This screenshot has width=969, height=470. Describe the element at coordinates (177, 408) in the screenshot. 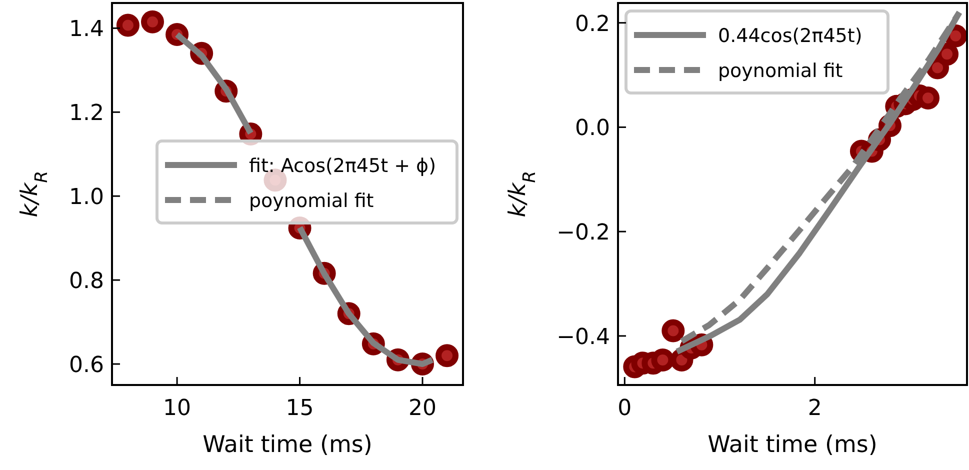

I see `x-tick-label: 10` at that location.